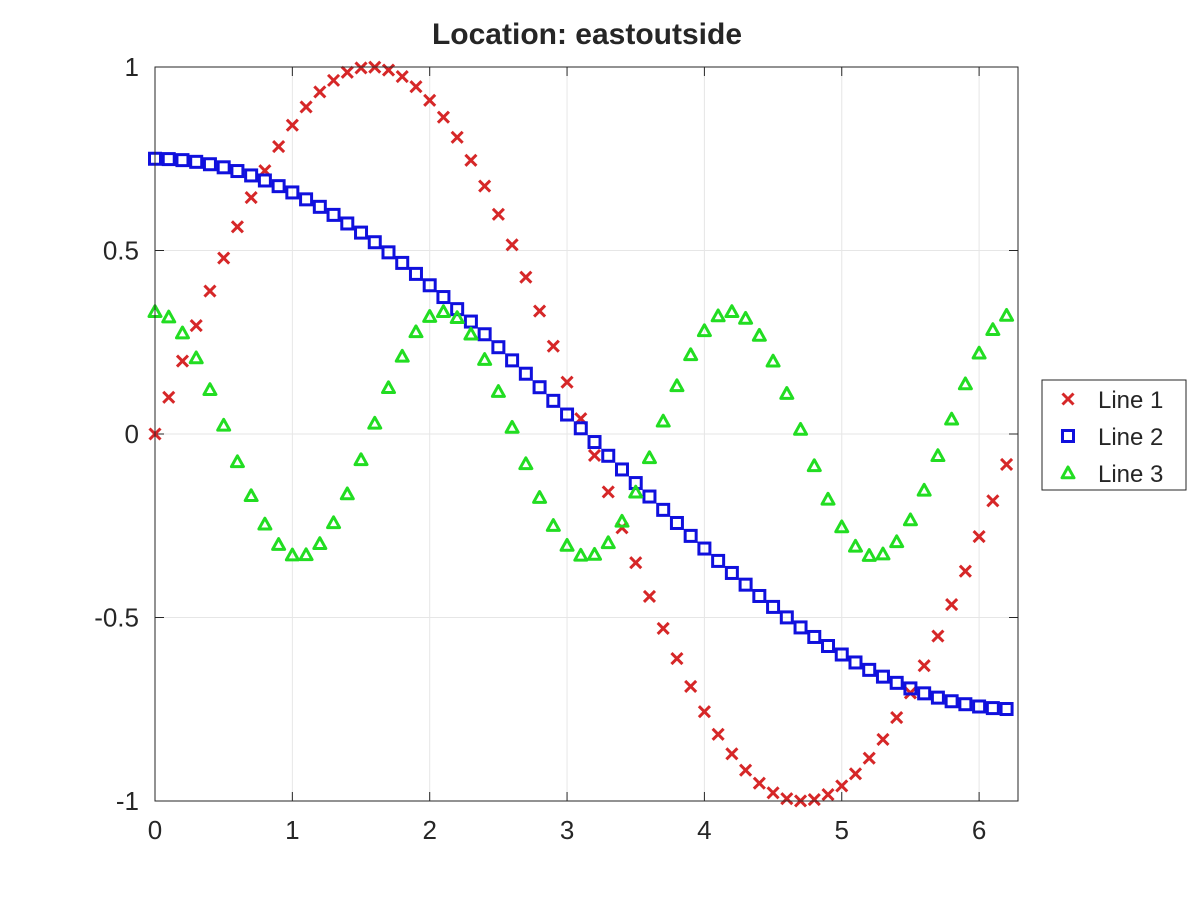 This screenshot has height=900, width=1200. I want to click on chart-title: Location: eastoutside, so click(587, 34).